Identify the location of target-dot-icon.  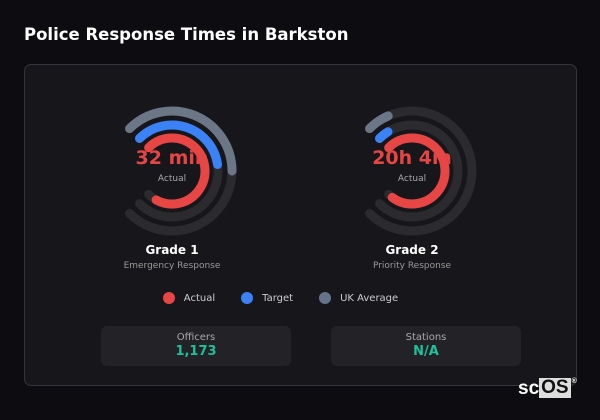
(247, 298).